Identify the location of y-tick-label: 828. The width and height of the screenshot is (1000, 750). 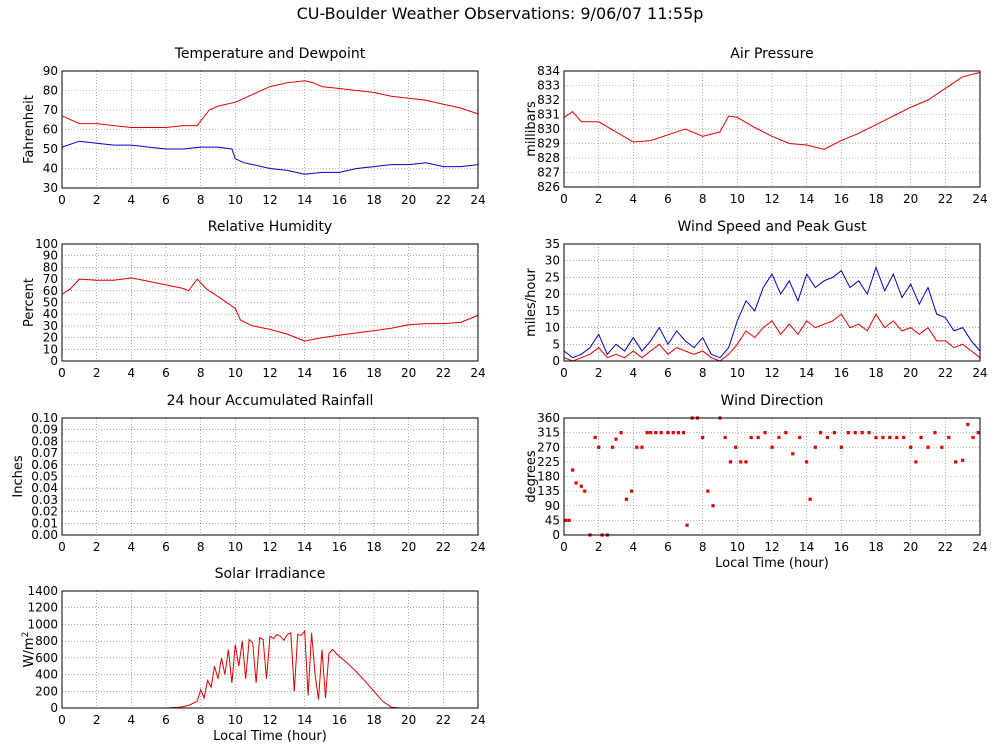
(548, 158).